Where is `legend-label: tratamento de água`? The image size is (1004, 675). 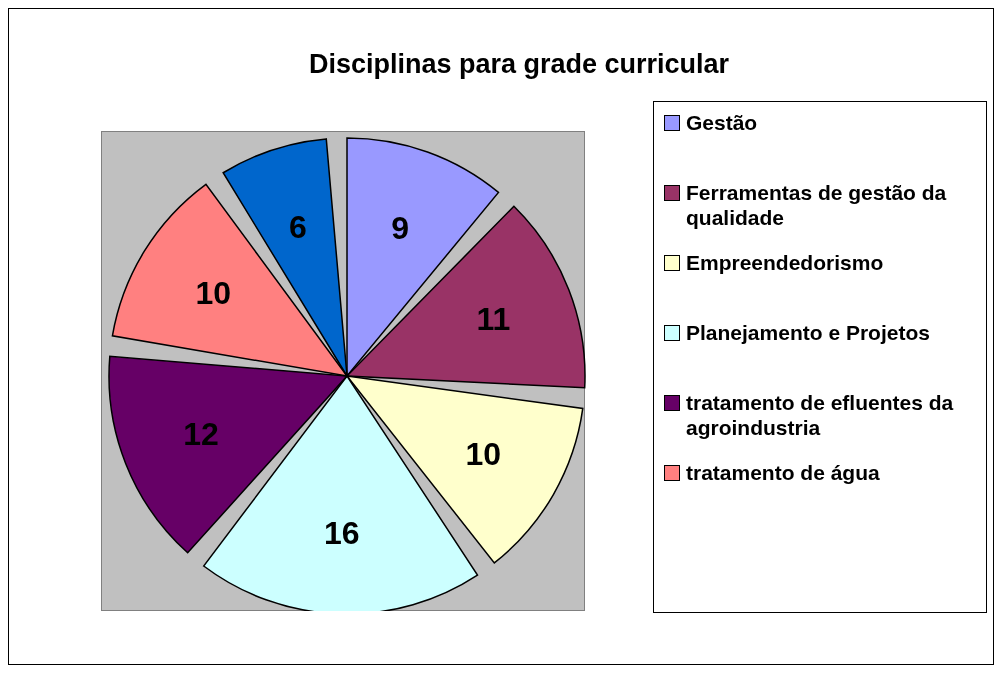
legend-label: tratamento de água is located at coordinates (783, 472).